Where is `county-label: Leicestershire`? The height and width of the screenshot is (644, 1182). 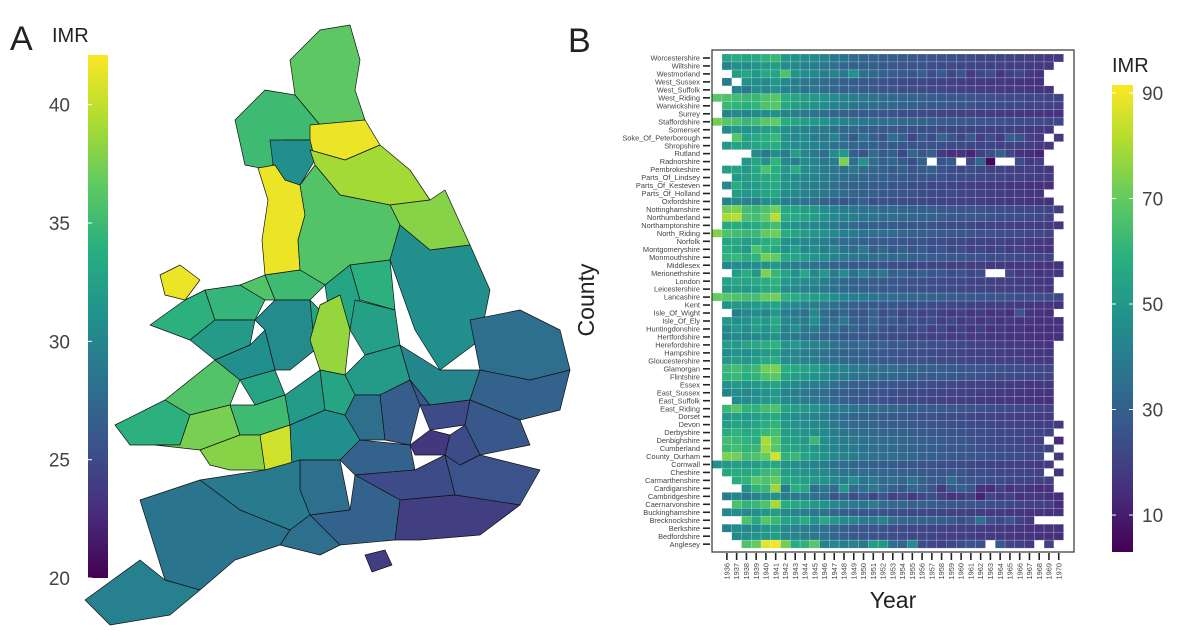 county-label: Leicestershire is located at coordinates (677, 289).